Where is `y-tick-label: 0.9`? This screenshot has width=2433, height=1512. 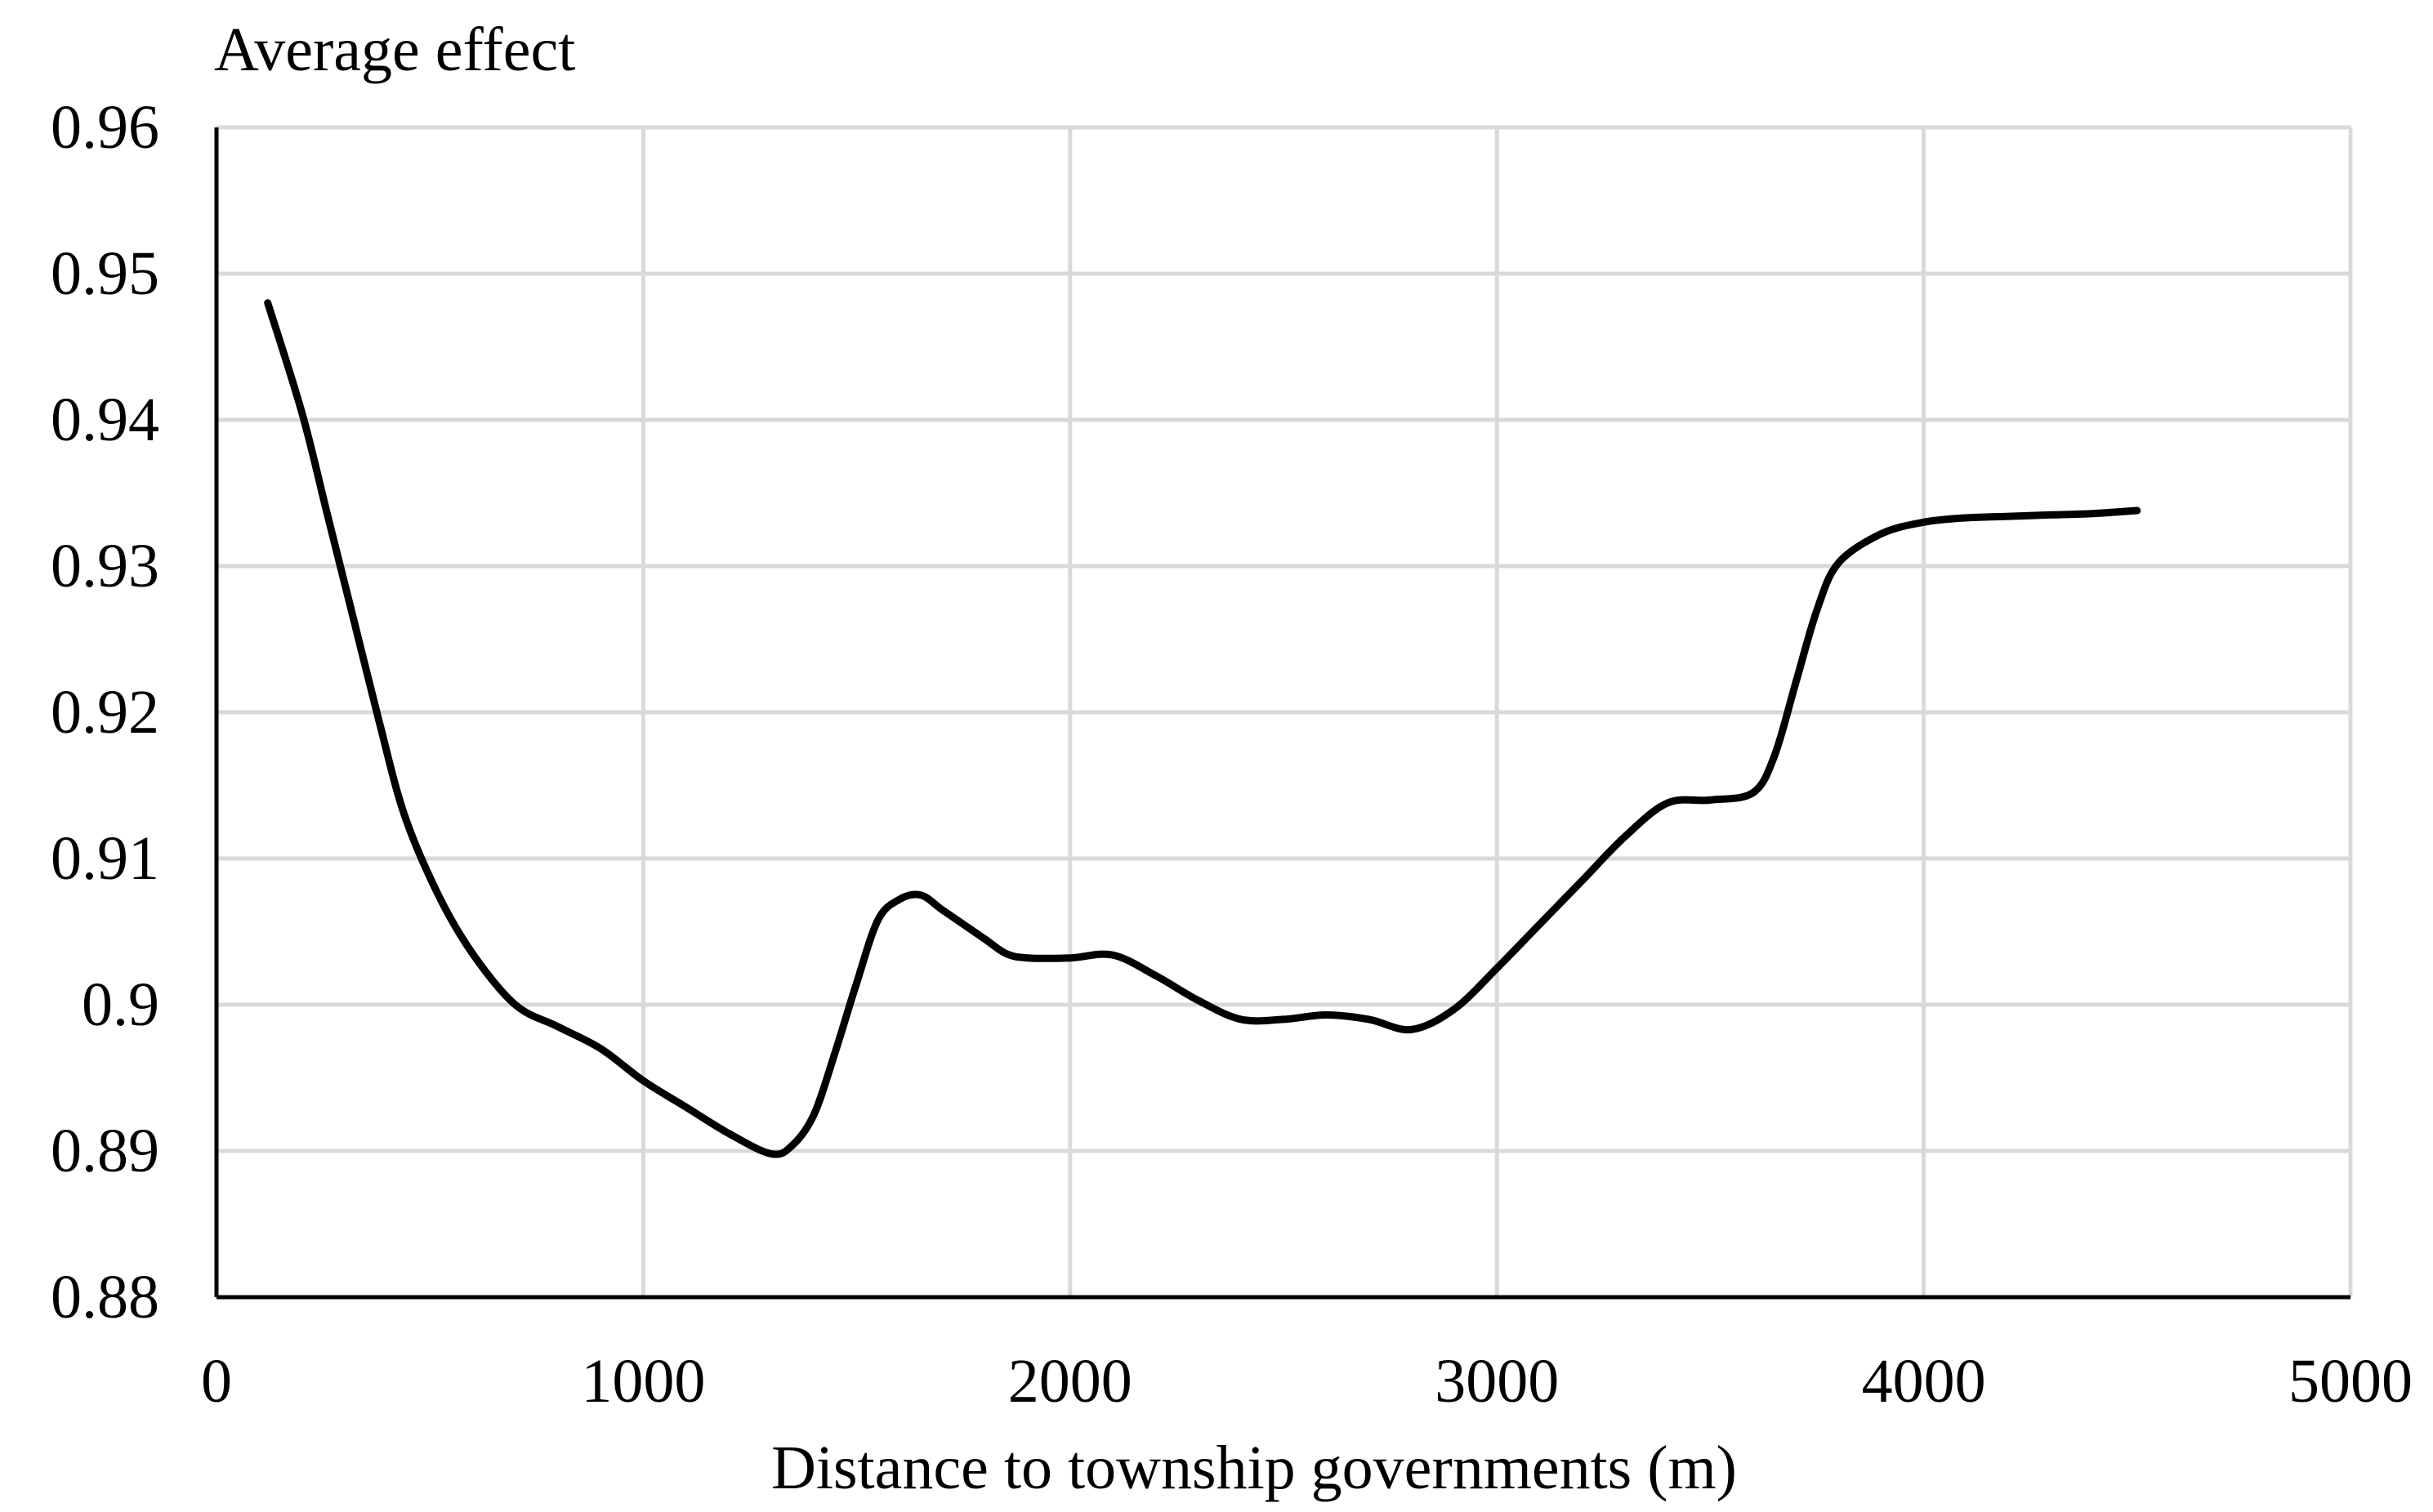
y-tick-label: 0.9 is located at coordinates (120, 1005).